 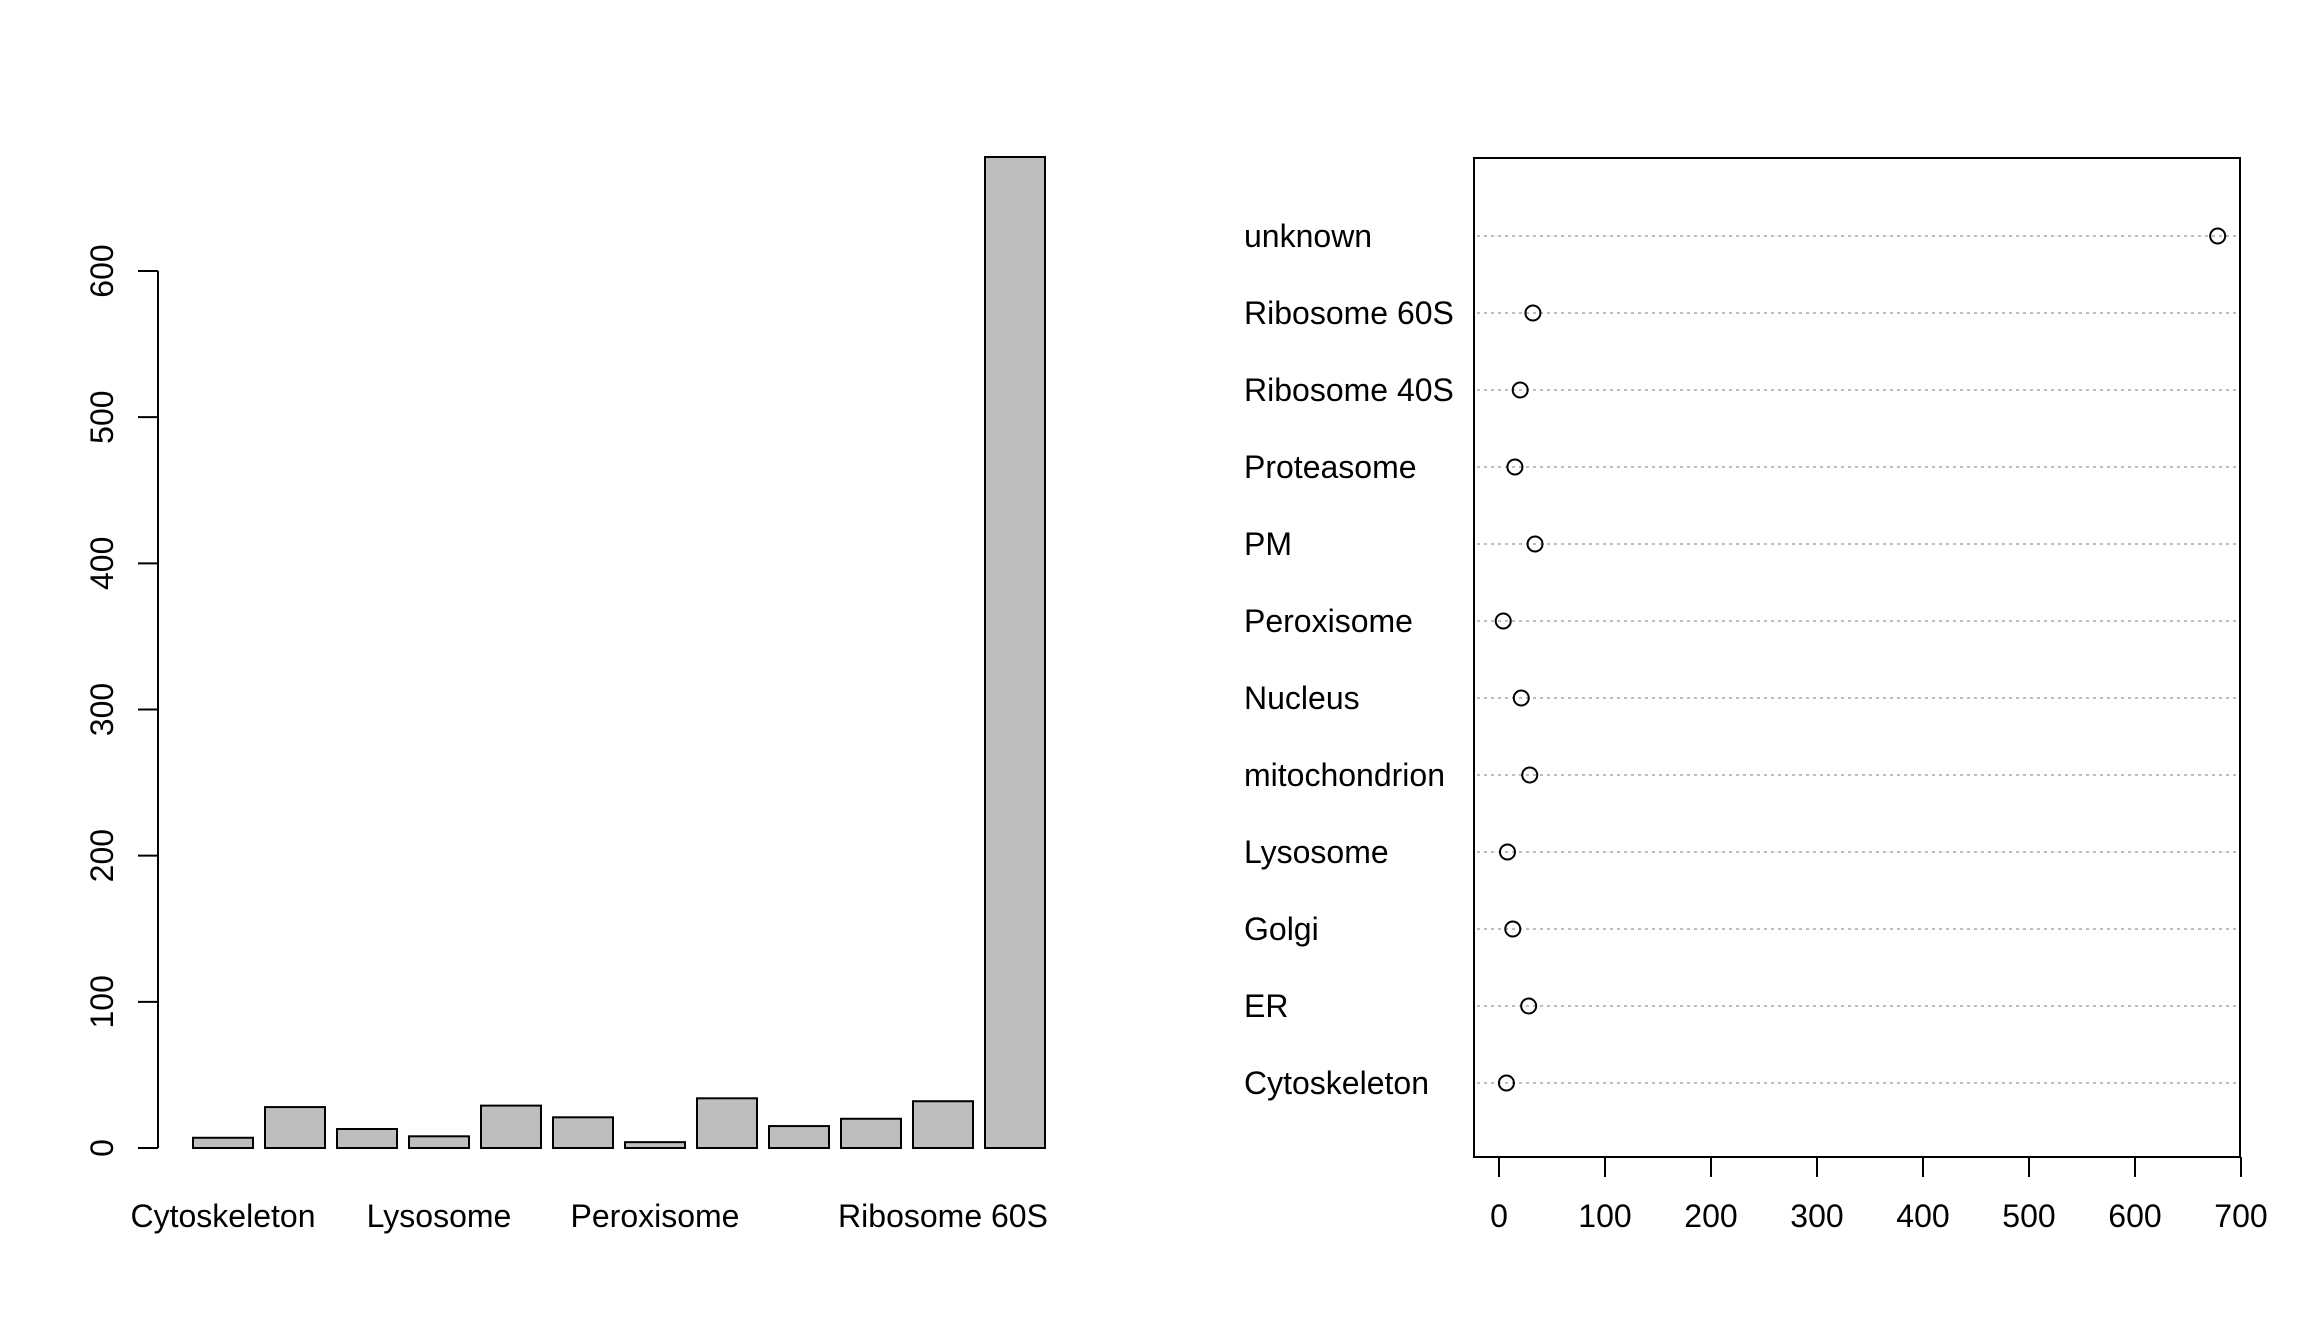 I want to click on bar-cytoskeleton, so click(x=223, y=1142).